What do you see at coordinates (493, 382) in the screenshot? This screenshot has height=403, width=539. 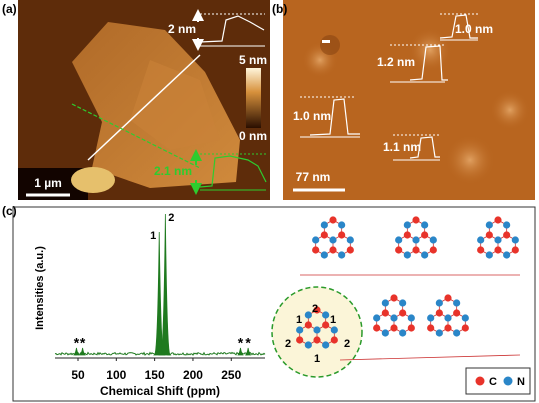 I see `legend-label: C` at bounding box center [493, 382].